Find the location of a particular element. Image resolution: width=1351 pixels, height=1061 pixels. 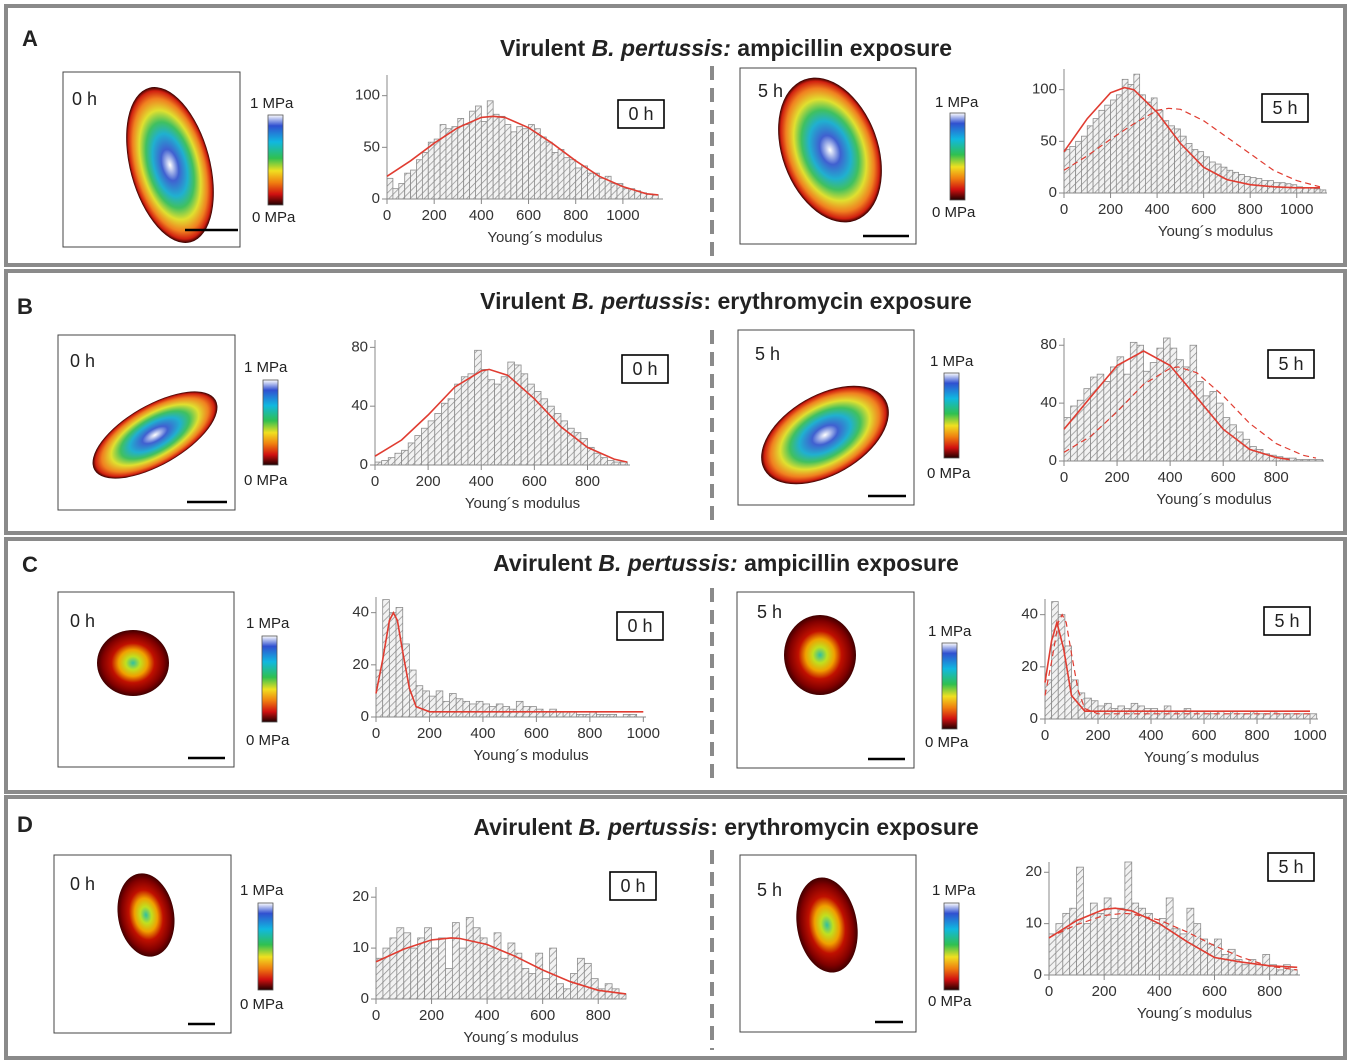

y-tick-label: 80 is located at coordinates (1048, 344).